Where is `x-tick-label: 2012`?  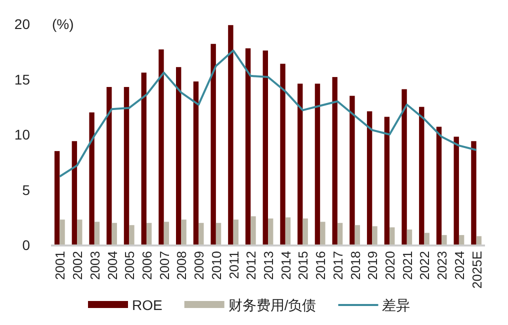
x-tick-label: 2012 is located at coordinates (251, 265).